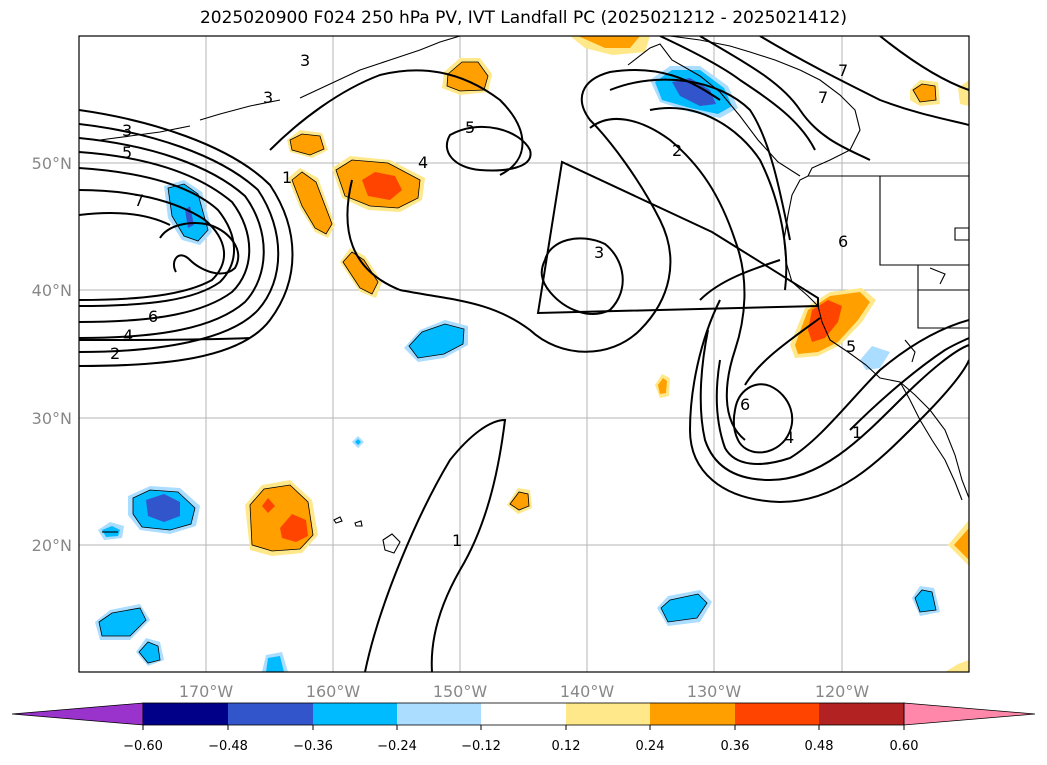 The height and width of the screenshot is (765, 1047). What do you see at coordinates (460, 691) in the screenshot?
I see `lon-tick-label: 150°W` at bounding box center [460, 691].